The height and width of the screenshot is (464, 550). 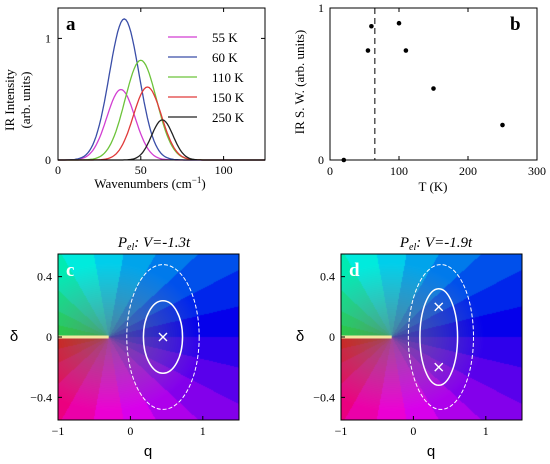 What do you see at coordinates (228, 97) in the screenshot?
I see `legend-label-3: 150 K` at bounding box center [228, 97].